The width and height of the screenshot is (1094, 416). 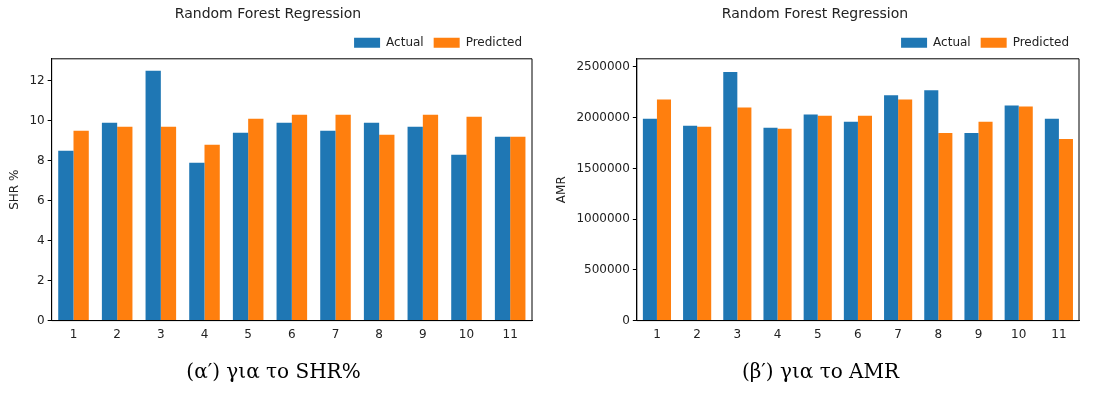 What do you see at coordinates (36, 119) in the screenshot?
I see `y-tick-label: 10` at bounding box center [36, 119].